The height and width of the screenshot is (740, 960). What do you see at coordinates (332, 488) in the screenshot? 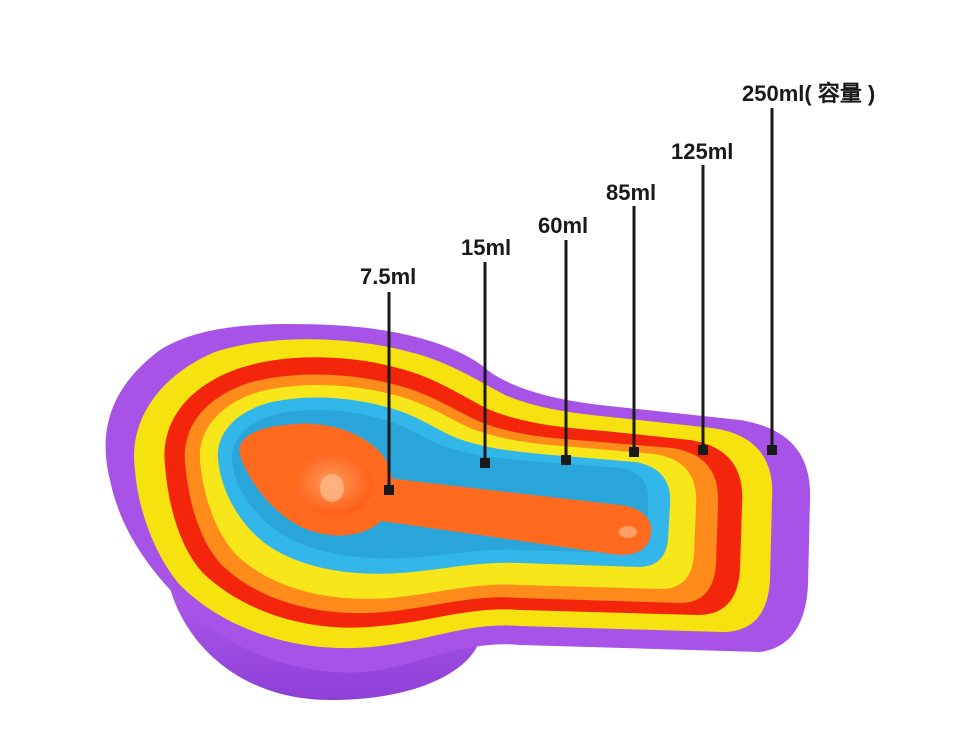
I see `spoon-highlight` at bounding box center [332, 488].